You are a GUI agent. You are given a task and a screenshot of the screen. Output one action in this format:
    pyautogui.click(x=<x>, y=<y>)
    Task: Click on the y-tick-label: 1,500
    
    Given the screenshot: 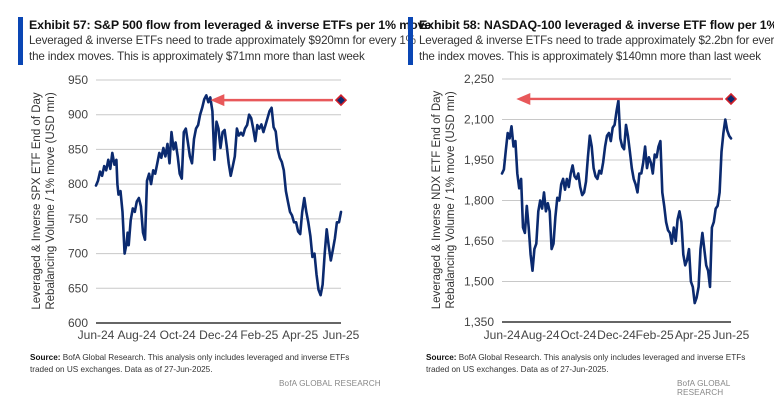 What is the action you would take?
    pyautogui.click(x=479, y=282)
    